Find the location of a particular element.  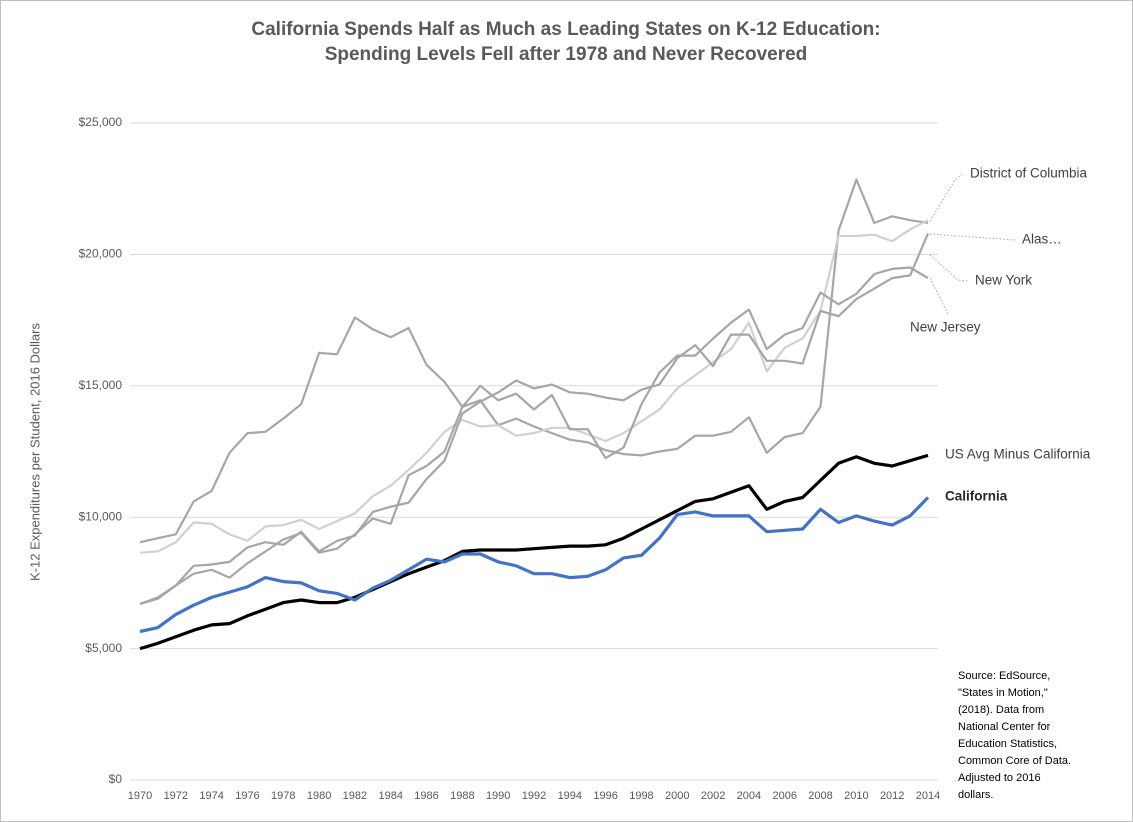

x-tick-label: 1998 is located at coordinates (641, 796).